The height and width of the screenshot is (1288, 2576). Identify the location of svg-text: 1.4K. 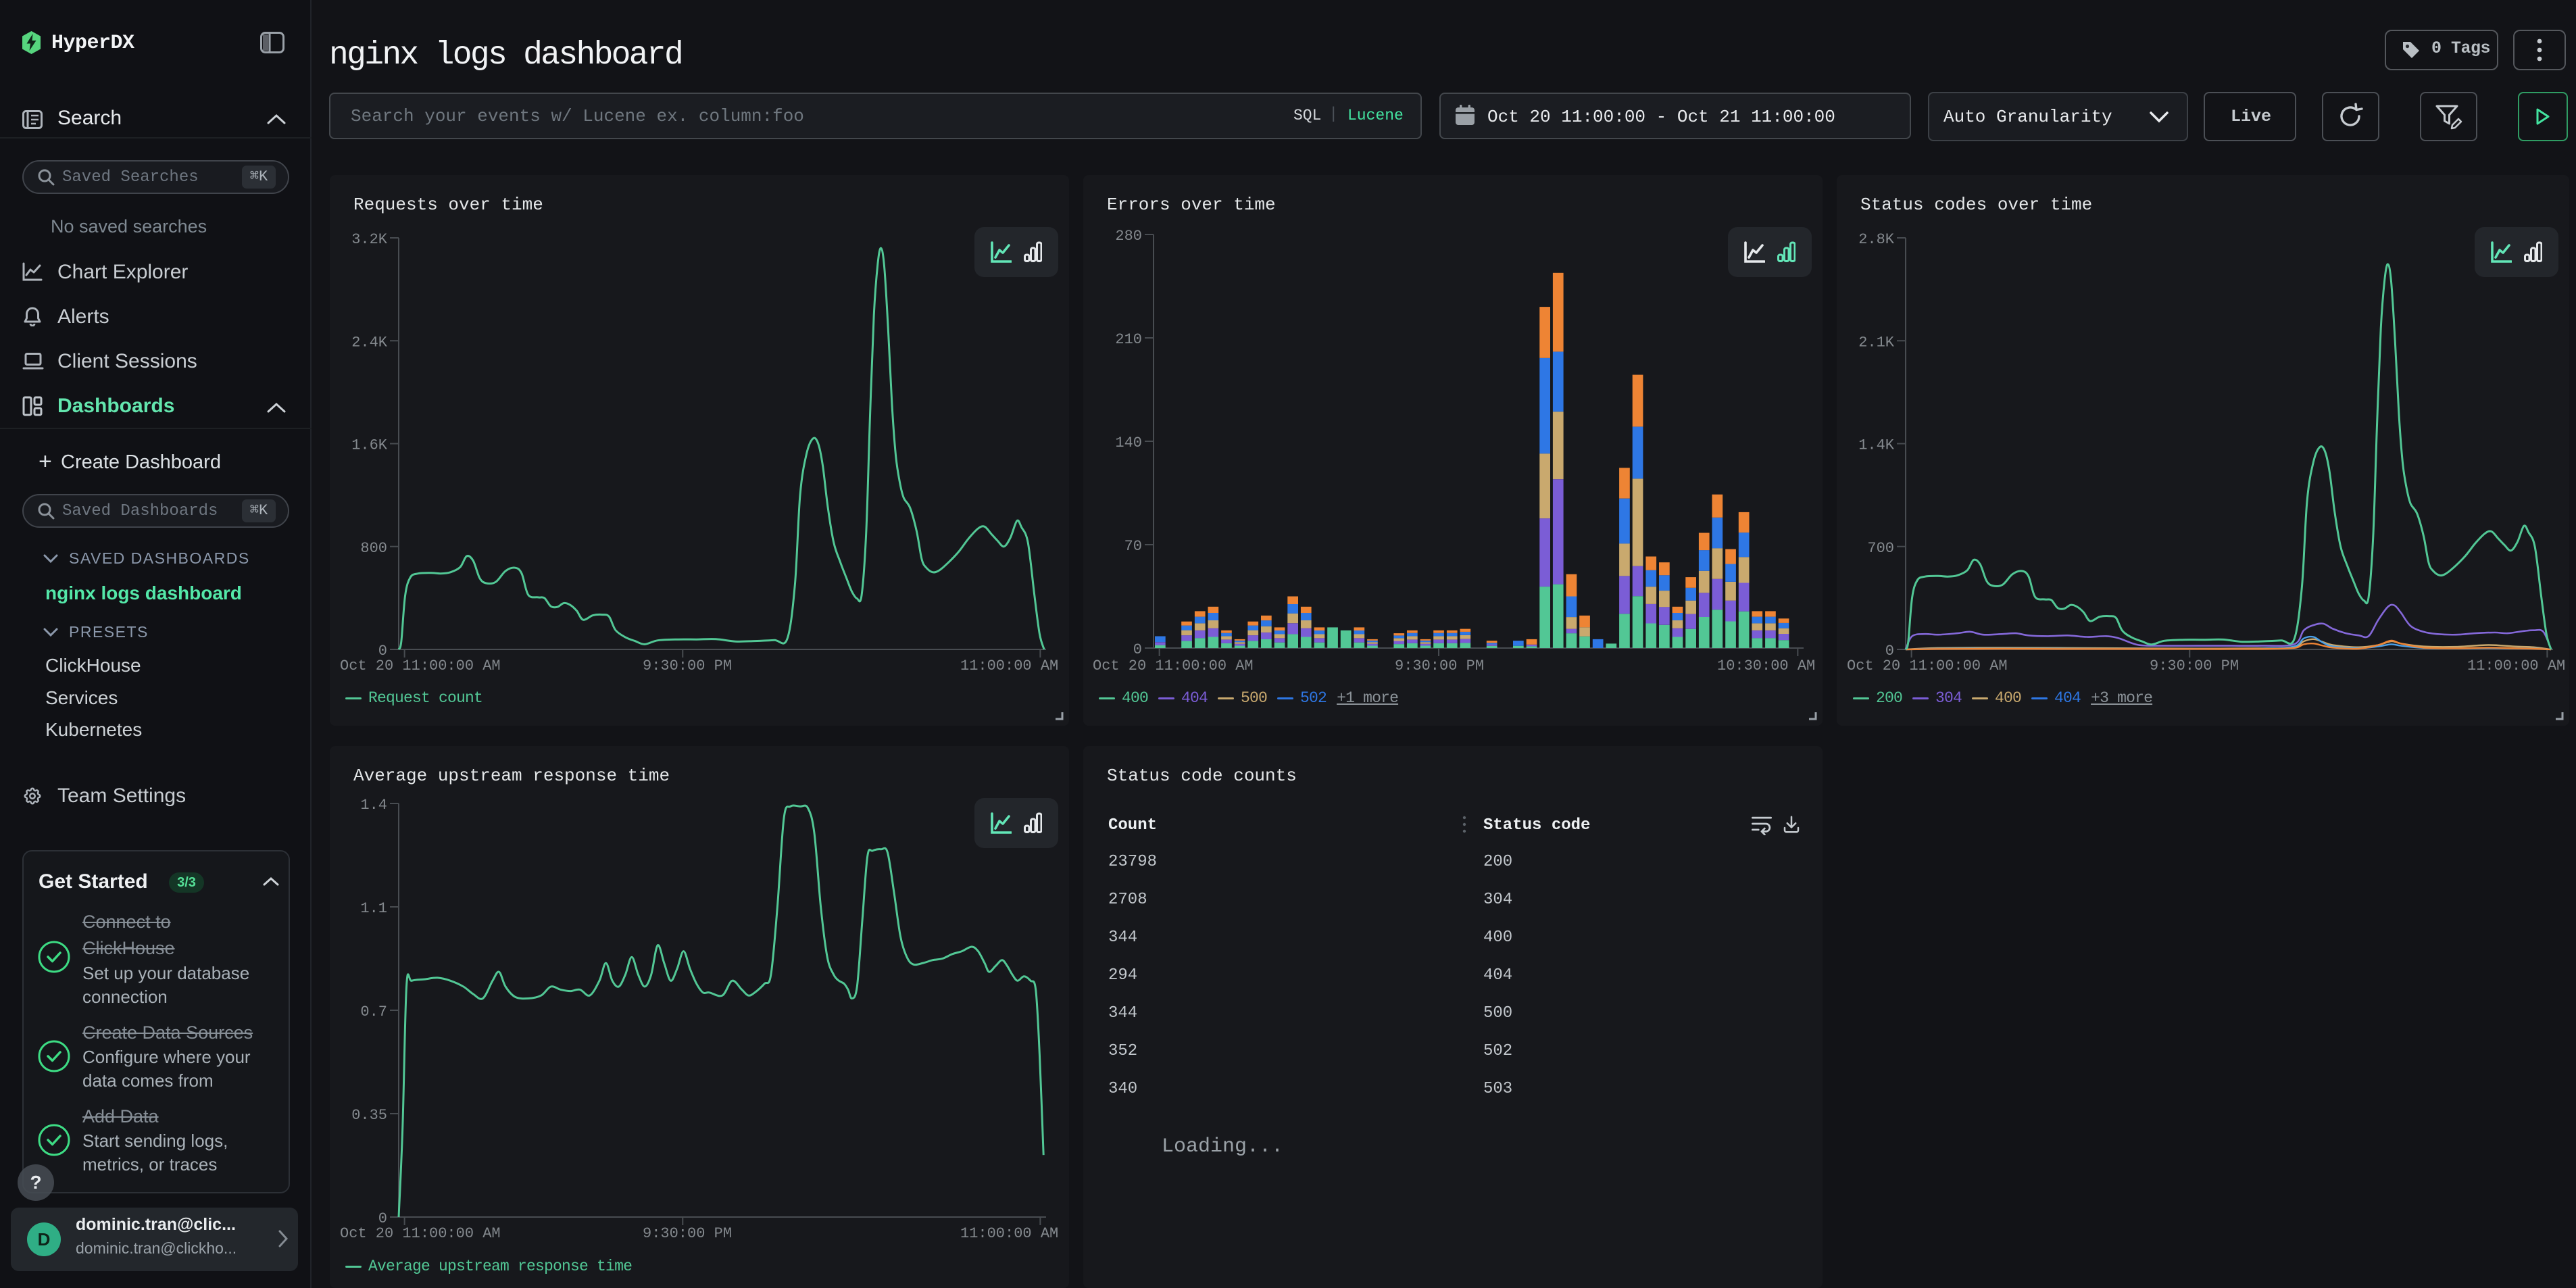
(1877, 446).